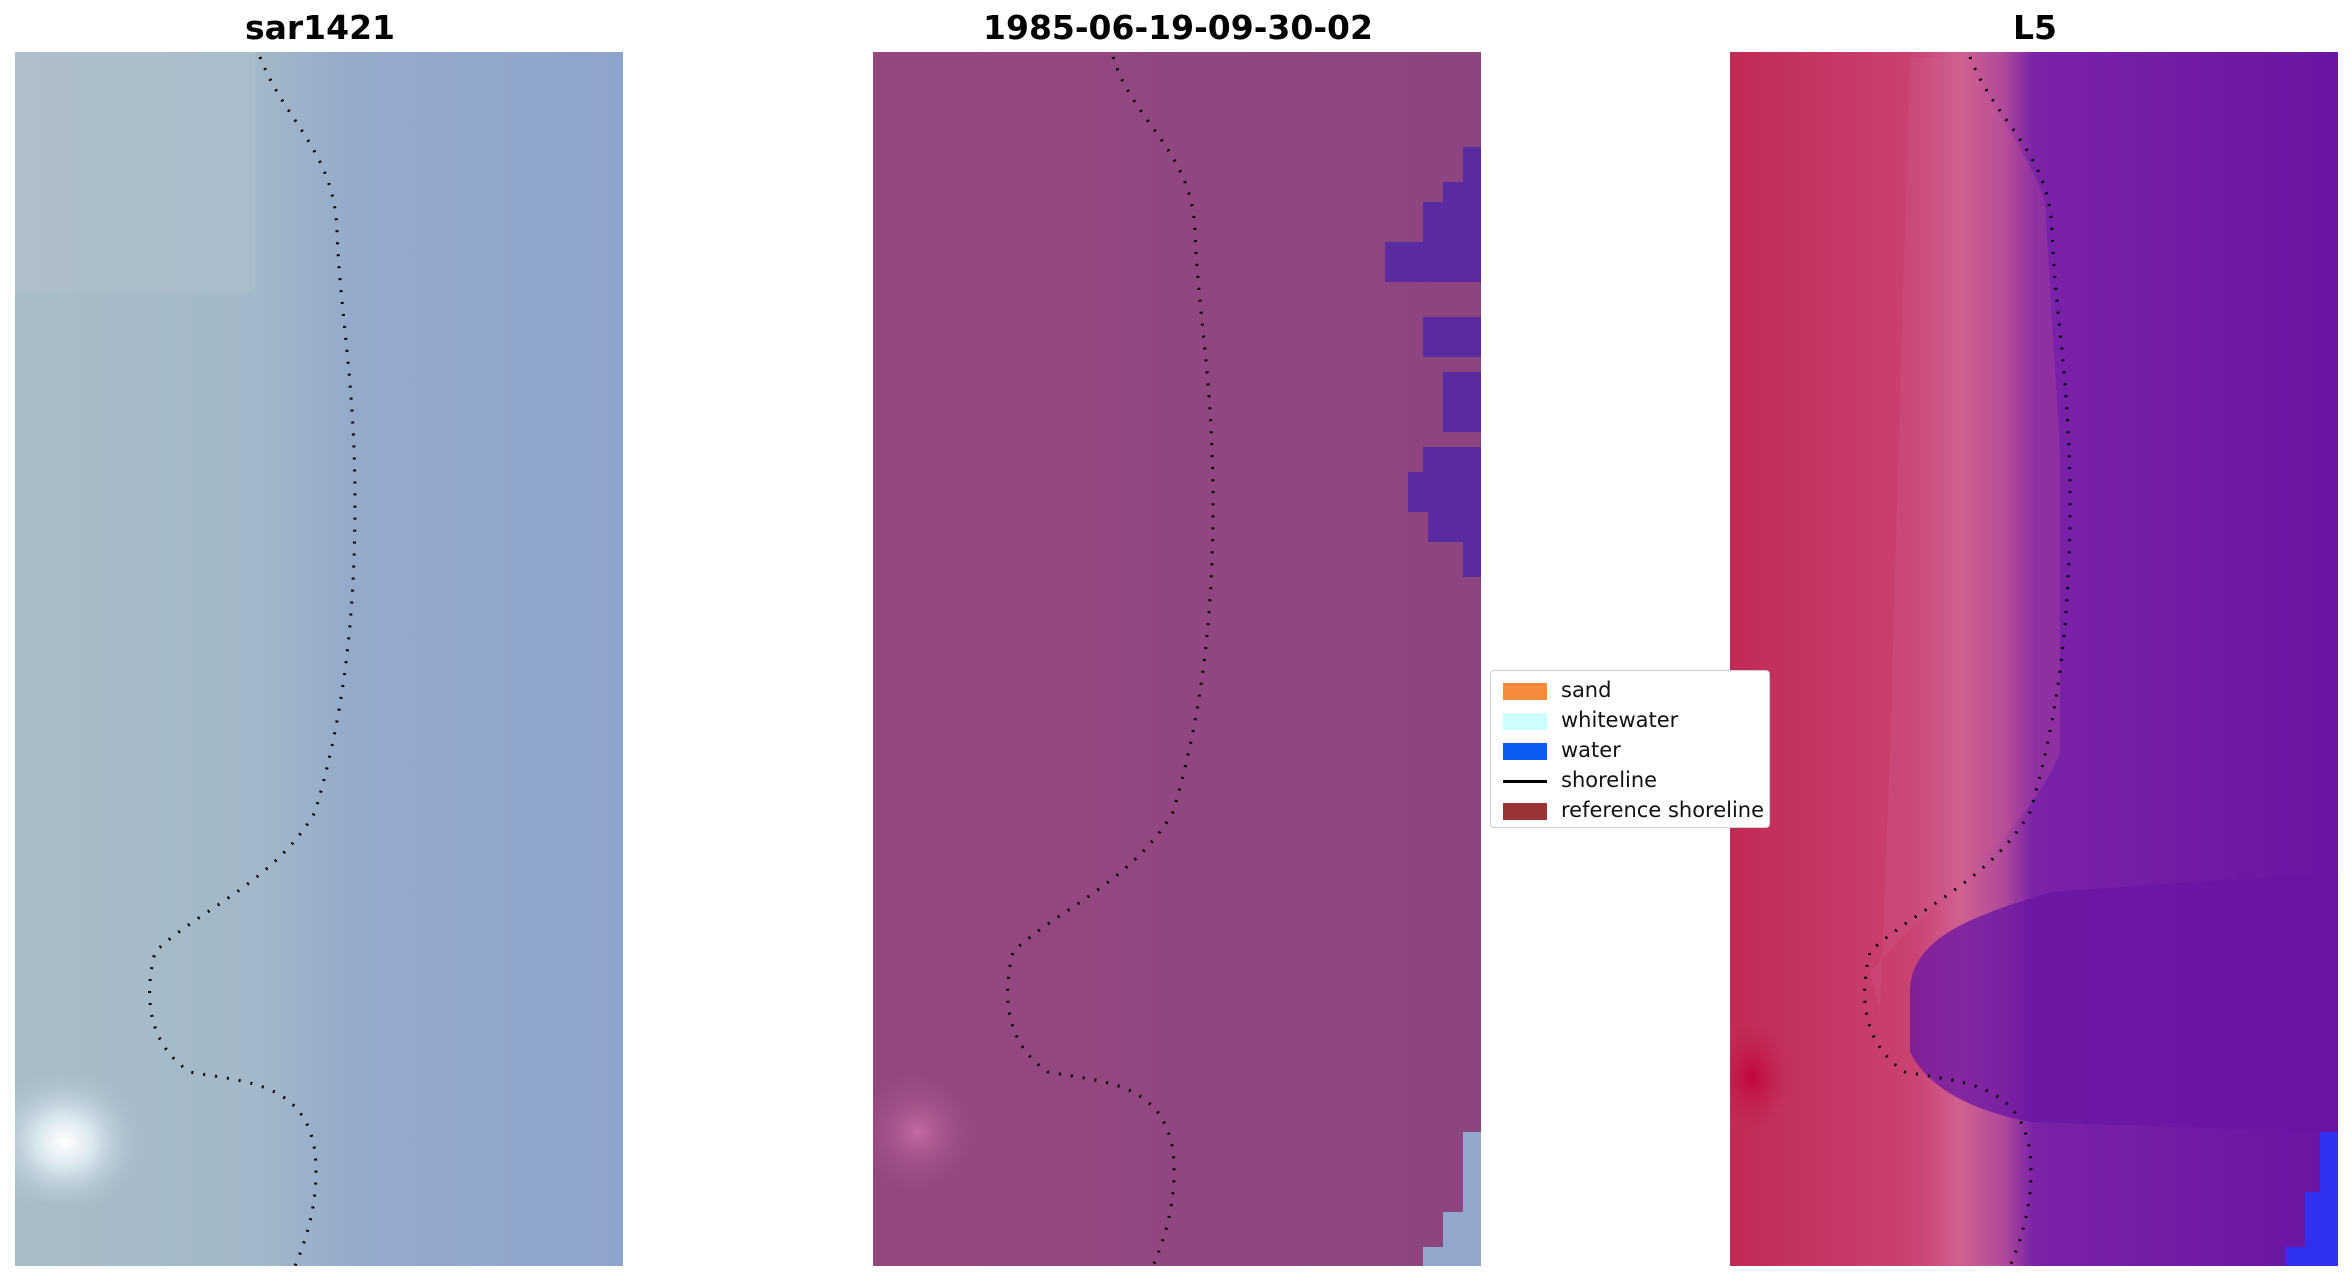 The width and height of the screenshot is (2352, 1283). What do you see at coordinates (1586, 690) in the screenshot?
I see `legend-label-sand: sand` at bounding box center [1586, 690].